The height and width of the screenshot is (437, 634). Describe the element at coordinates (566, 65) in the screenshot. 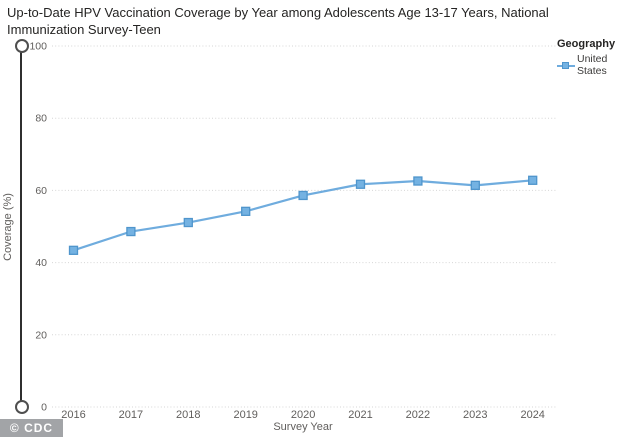

I see `line-marker-icon` at that location.